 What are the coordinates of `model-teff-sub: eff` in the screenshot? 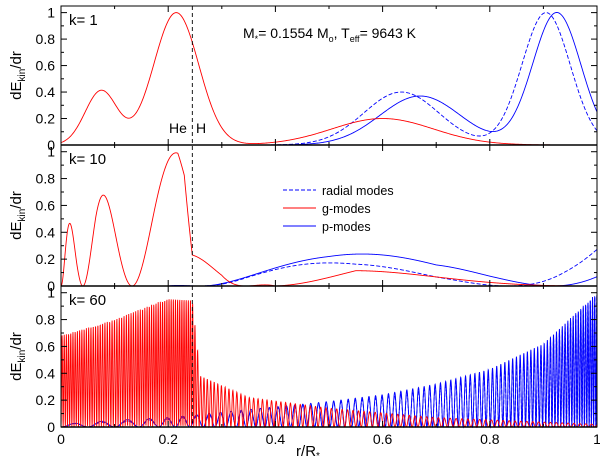 It's located at (355, 39).